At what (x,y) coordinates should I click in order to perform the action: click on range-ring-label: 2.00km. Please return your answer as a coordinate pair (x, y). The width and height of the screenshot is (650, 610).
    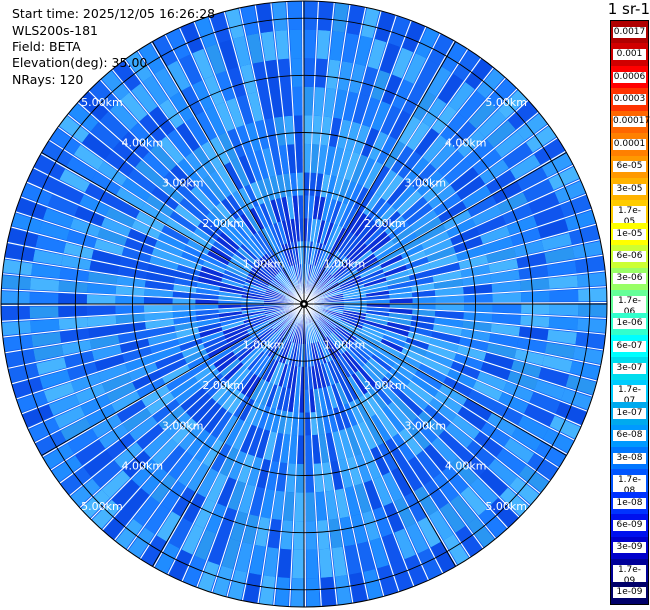
    Looking at the image, I should click on (223, 385).